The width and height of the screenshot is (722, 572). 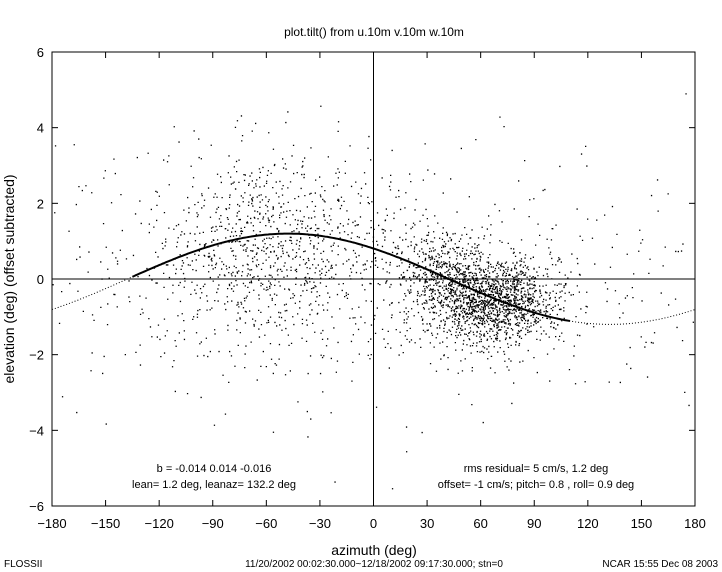 I want to click on fit-curve, so click(x=373, y=278).